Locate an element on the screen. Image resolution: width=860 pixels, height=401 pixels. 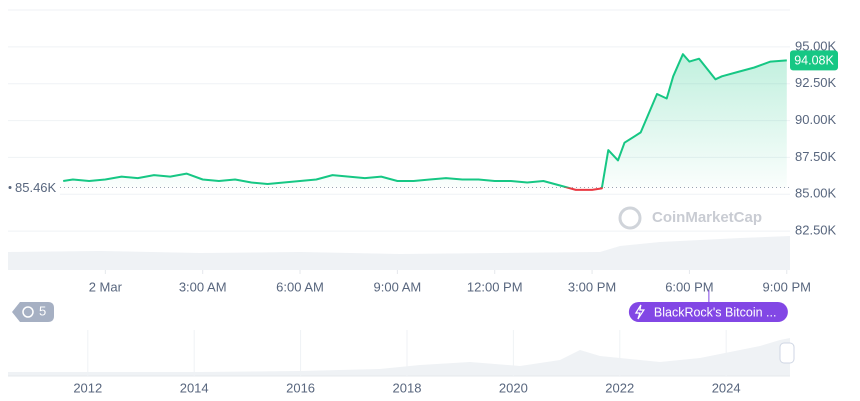
y-tick-label: 82.50K is located at coordinates (816, 230).